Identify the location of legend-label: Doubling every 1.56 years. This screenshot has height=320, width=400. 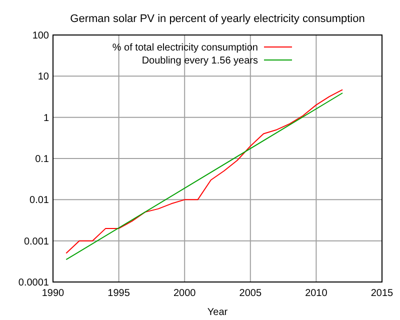
(200, 61).